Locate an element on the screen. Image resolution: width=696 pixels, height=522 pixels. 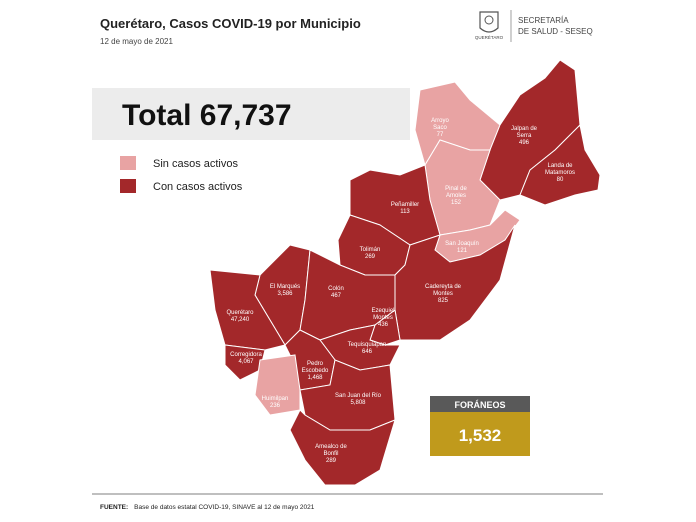
municipality-value: 236 is located at coordinates (275, 406).